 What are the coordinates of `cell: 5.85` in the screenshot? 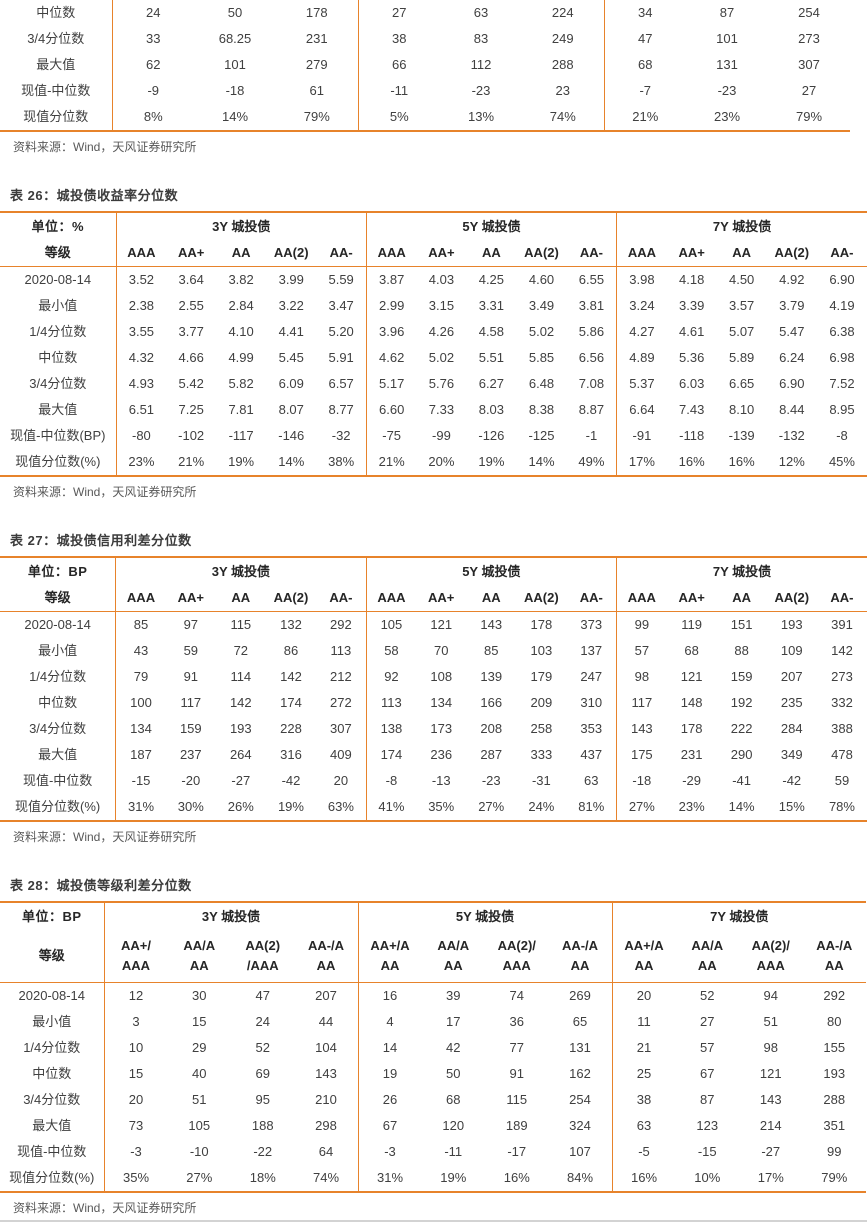 It's located at (541, 357).